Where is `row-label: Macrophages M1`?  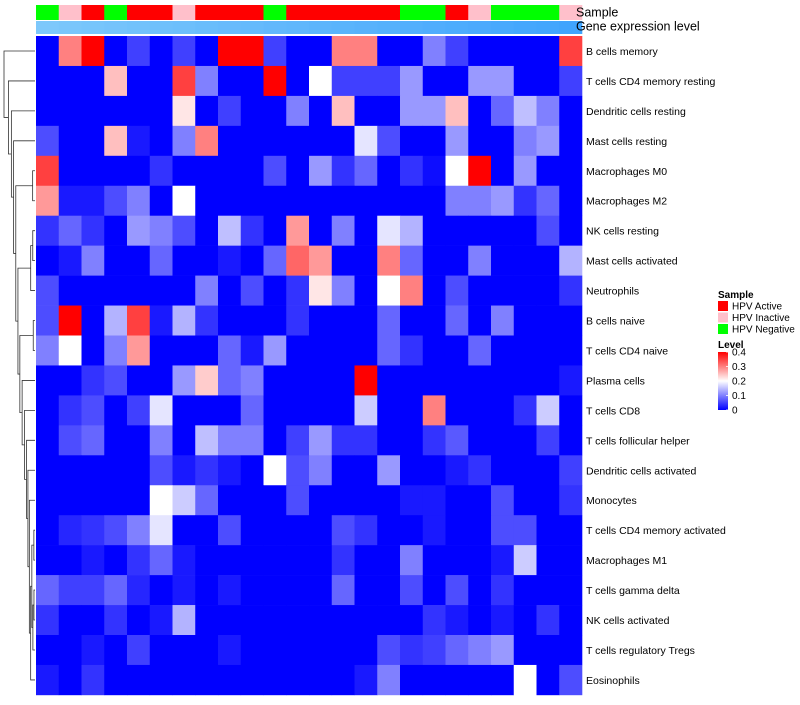 row-label: Macrophages M1 is located at coordinates (626, 561).